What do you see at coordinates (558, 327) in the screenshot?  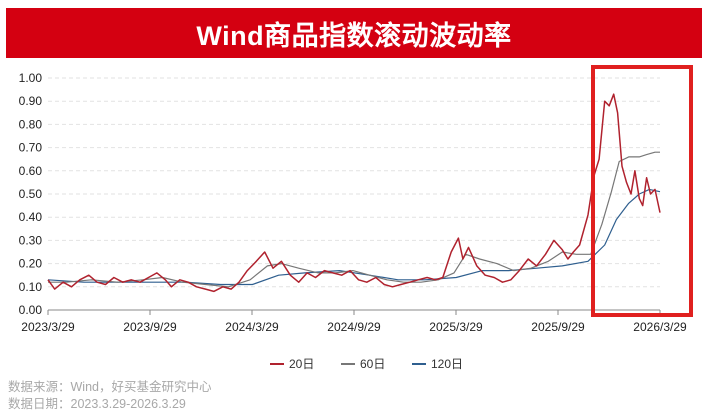 I see `x-tick-label: 2025/9/29` at bounding box center [558, 327].